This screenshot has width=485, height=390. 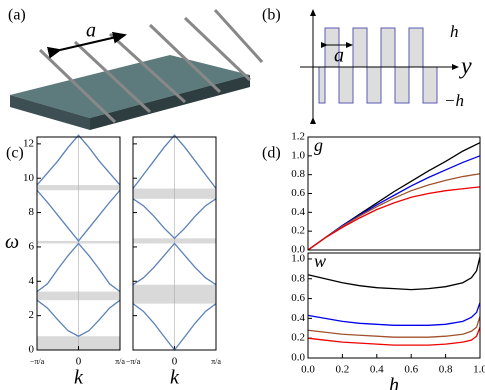 What do you see at coordinates (28, 143) in the screenshot?
I see `y-tick-label: 12` at bounding box center [28, 143].